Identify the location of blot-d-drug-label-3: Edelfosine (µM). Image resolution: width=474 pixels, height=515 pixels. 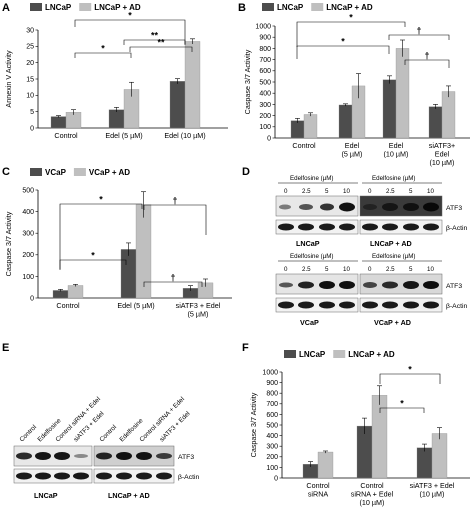
(311, 256).